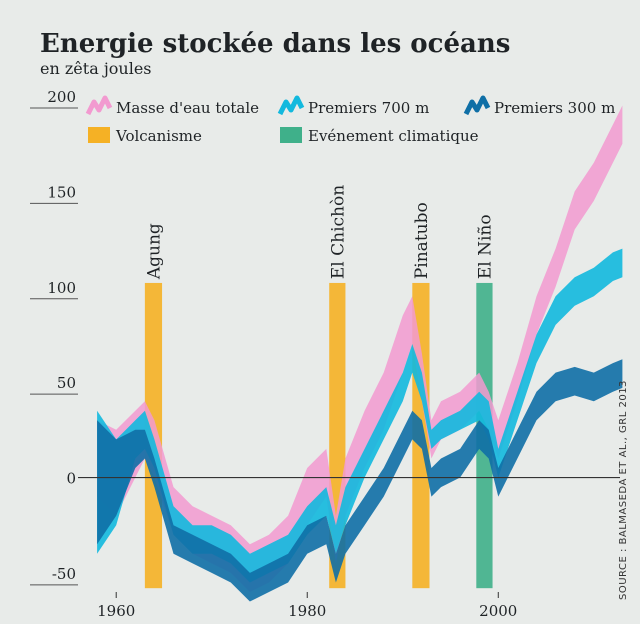 This screenshot has height=624, width=640. What do you see at coordinates (64, 574) in the screenshot?
I see `y-tick-label: -50` at bounding box center [64, 574].